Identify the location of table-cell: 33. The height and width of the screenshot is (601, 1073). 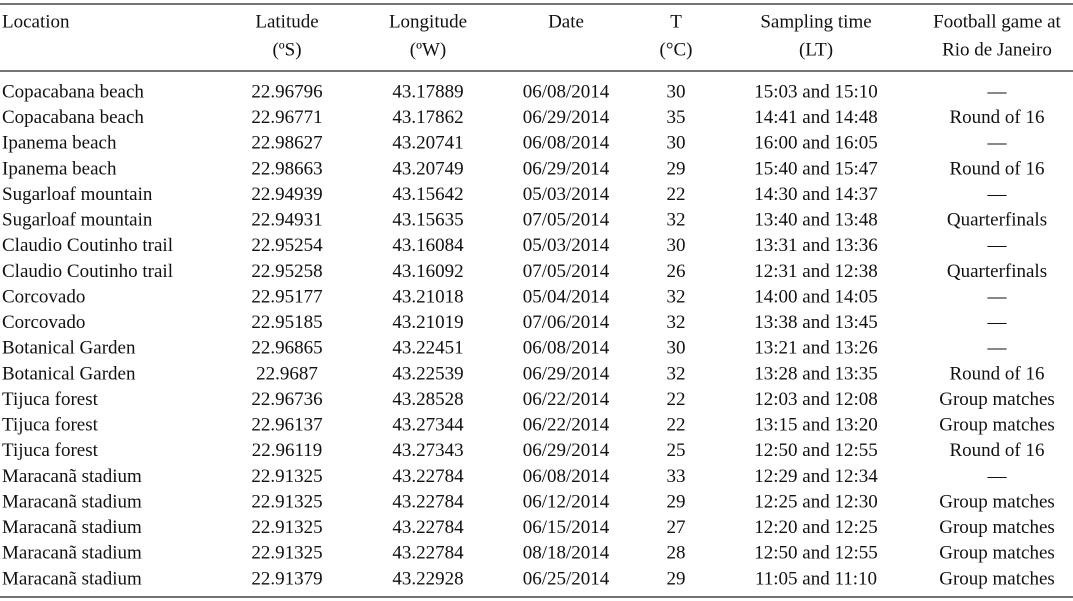
(676, 476).